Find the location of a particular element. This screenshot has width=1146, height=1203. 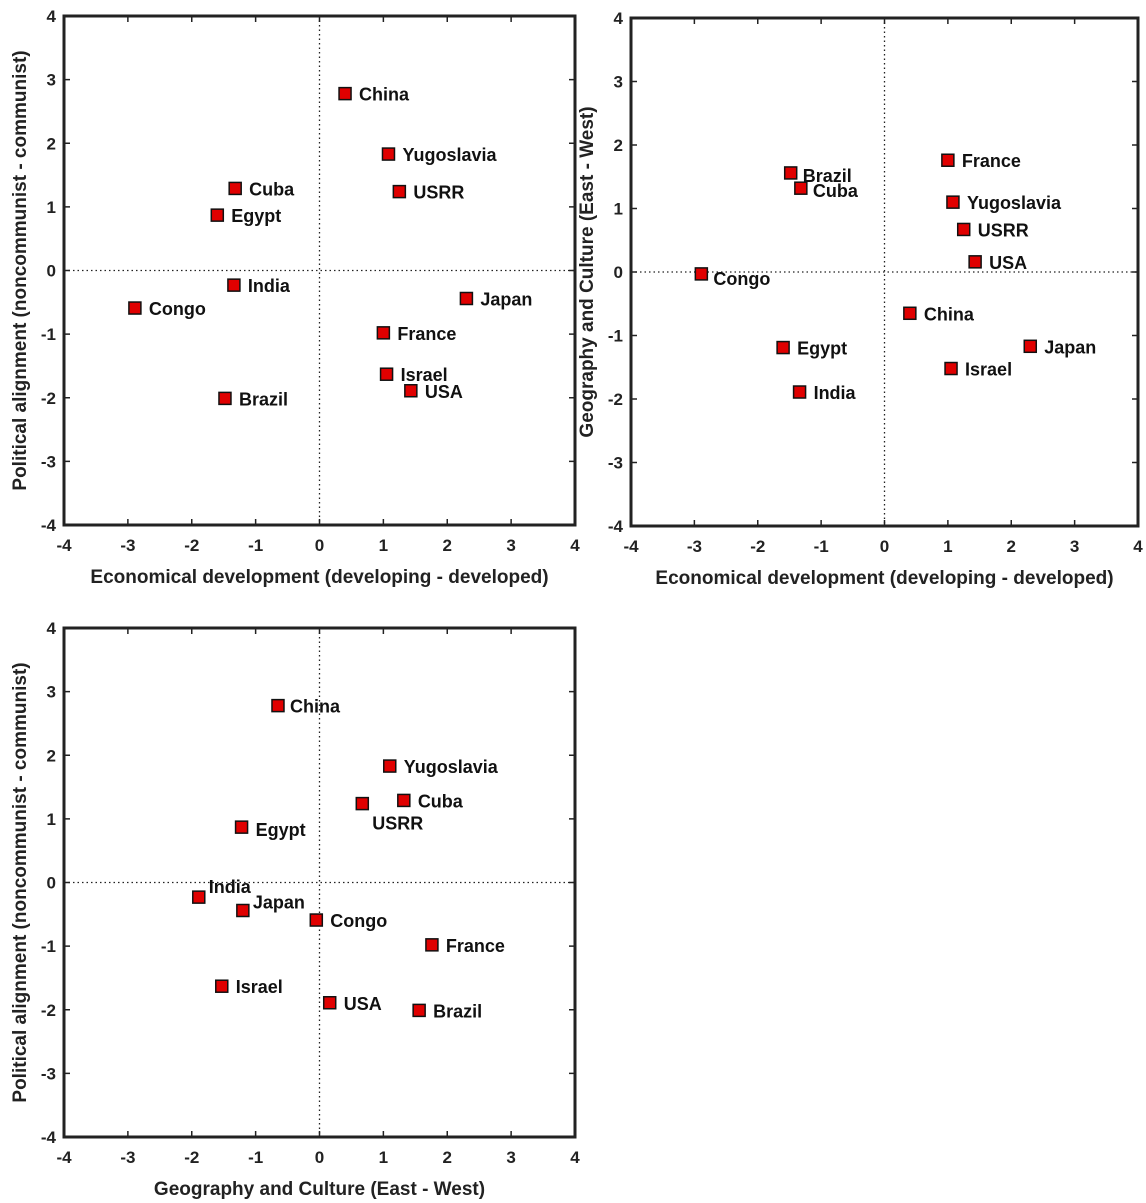

y-axis-title: Geography and Culture (East - West) is located at coordinates (587, 271).